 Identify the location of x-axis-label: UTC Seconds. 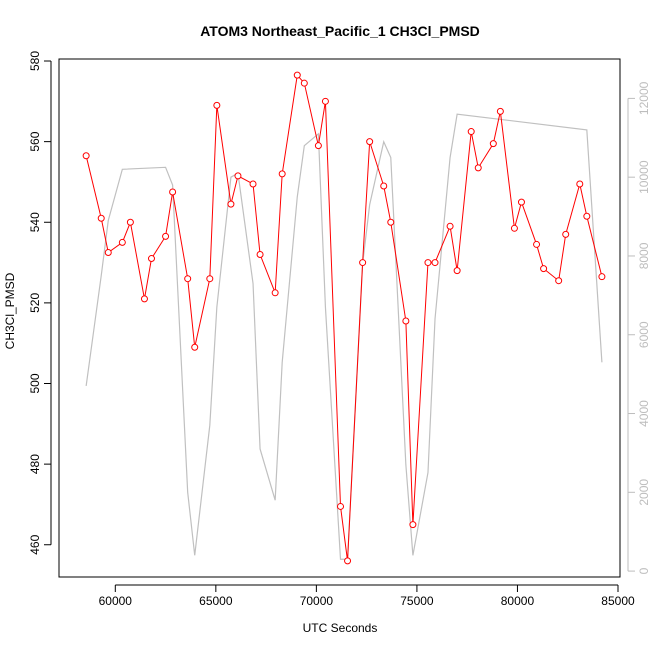
(340, 628).